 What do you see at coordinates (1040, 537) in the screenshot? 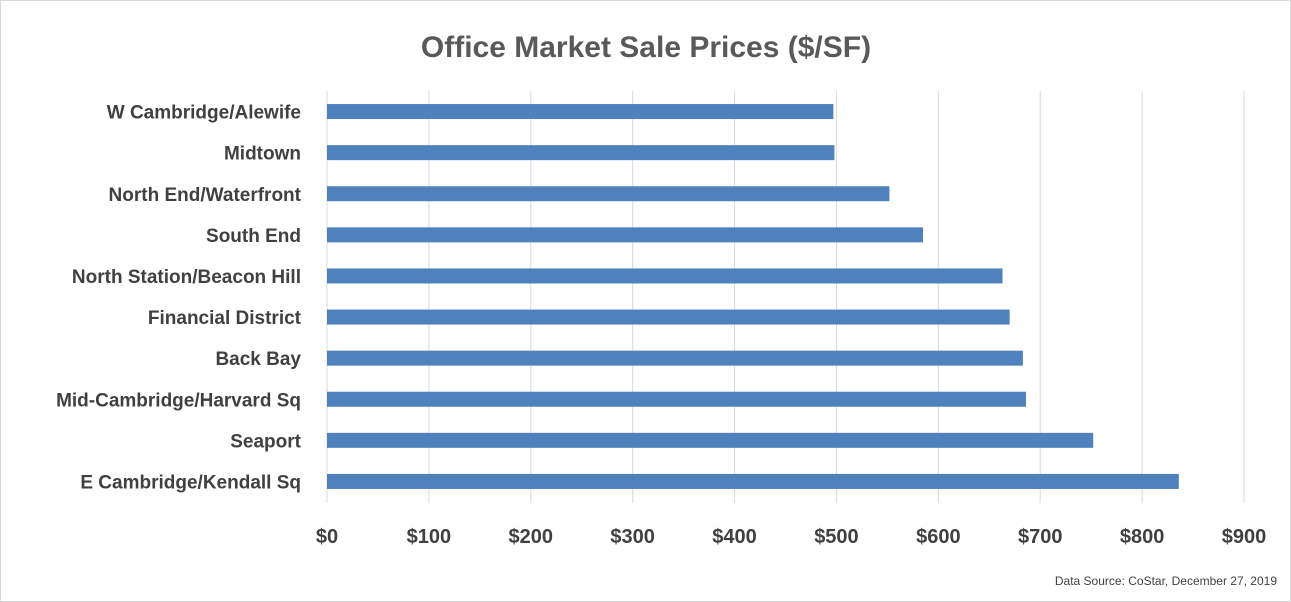
I see `x-tick-label: $700` at bounding box center [1040, 537].